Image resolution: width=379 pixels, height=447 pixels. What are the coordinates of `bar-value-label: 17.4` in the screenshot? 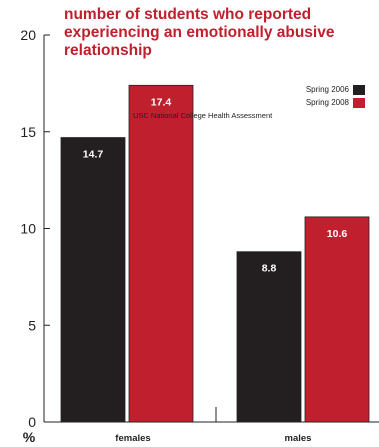 It's located at (161, 102).